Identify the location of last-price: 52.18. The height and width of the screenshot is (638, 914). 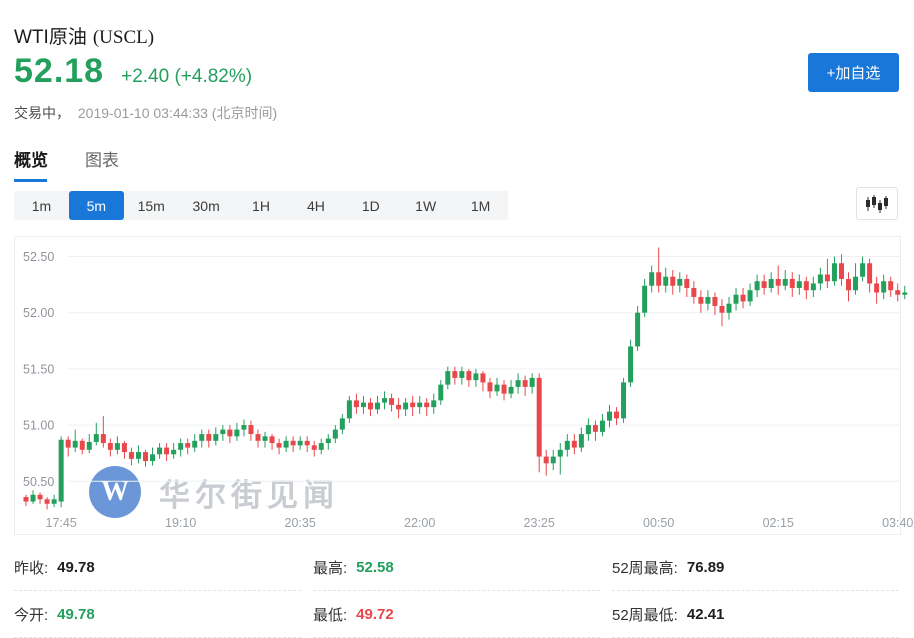
(59, 71).